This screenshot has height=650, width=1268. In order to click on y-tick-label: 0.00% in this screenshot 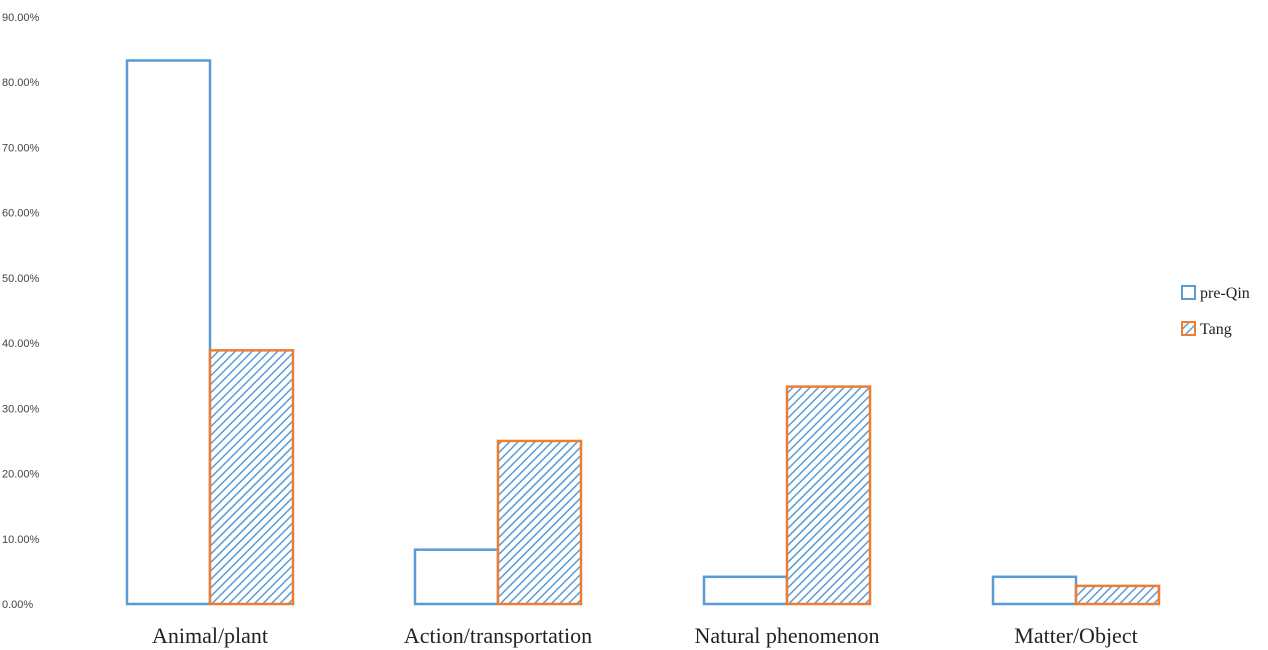, I will do `click(17, 605)`.